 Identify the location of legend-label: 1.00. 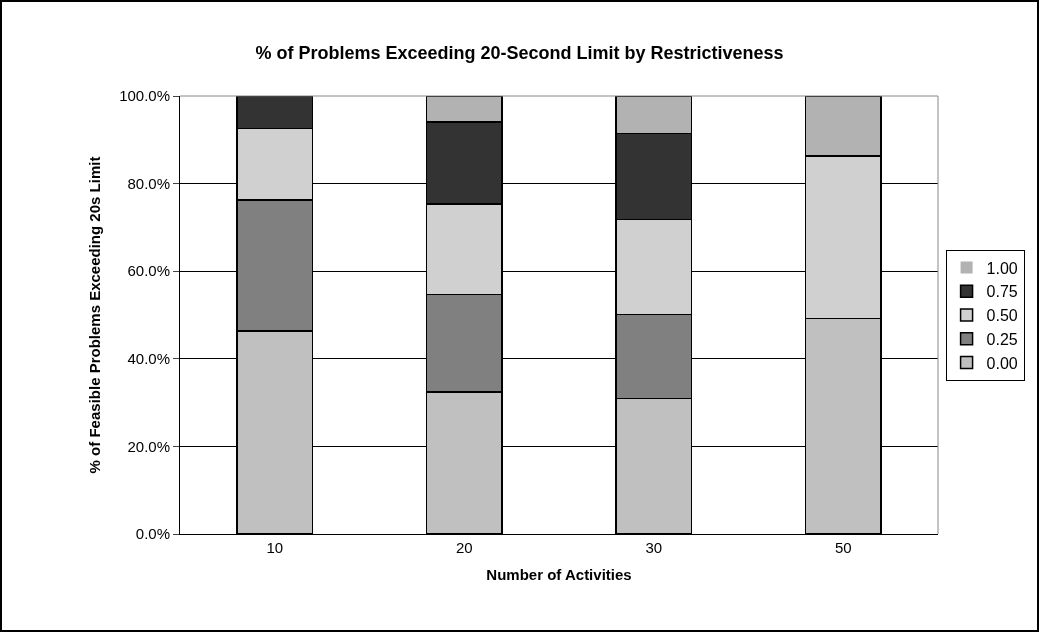
(1002, 268).